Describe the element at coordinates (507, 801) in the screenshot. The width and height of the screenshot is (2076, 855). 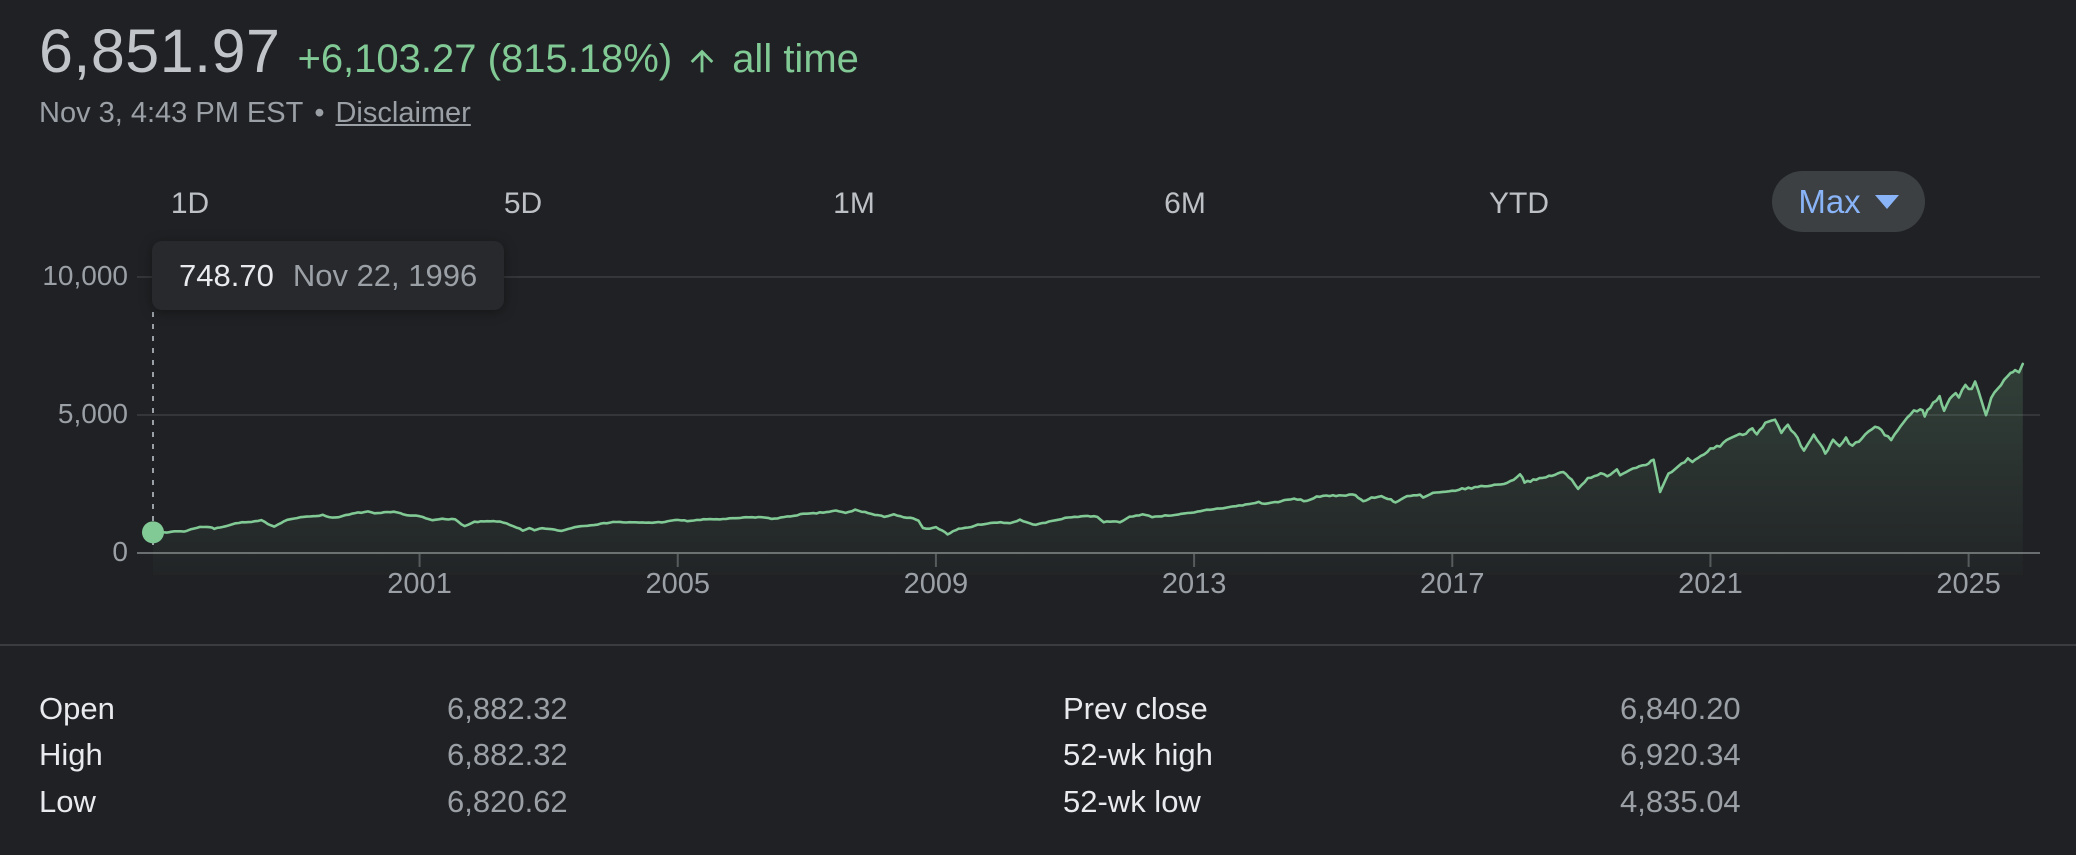
I see `stat-value-low: 6,820.62` at that location.